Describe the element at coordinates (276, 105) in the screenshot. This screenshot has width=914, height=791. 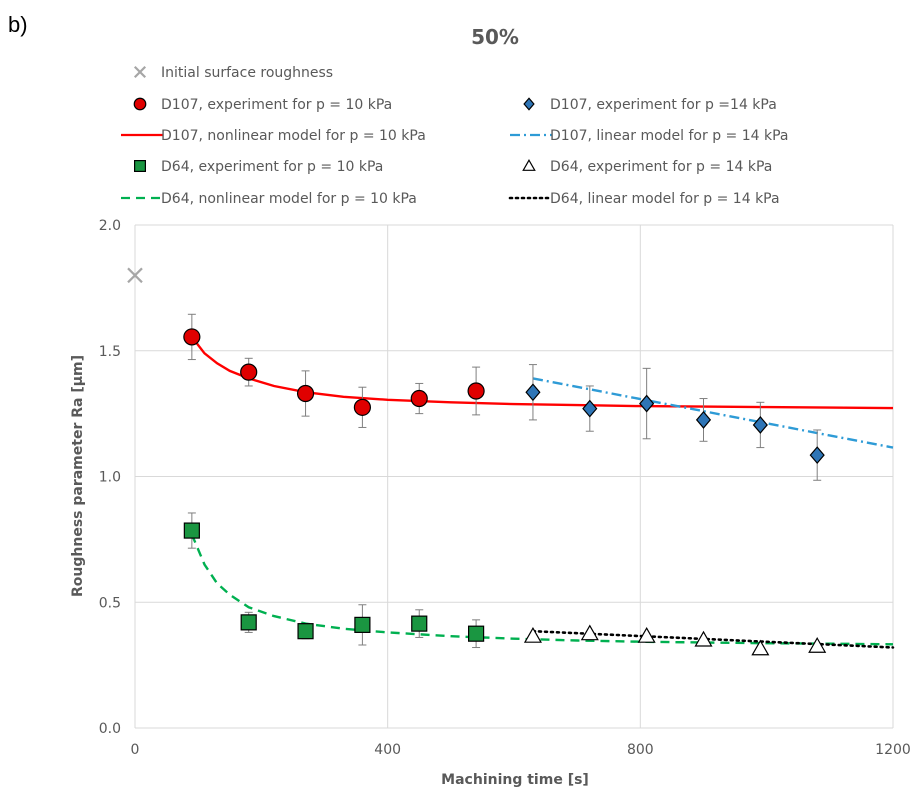
I see `legend-label-1: D107, experiment for p = 10 kPa` at that location.